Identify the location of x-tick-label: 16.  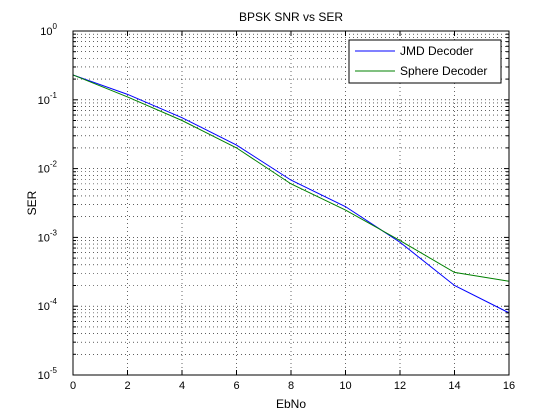
(509, 386).